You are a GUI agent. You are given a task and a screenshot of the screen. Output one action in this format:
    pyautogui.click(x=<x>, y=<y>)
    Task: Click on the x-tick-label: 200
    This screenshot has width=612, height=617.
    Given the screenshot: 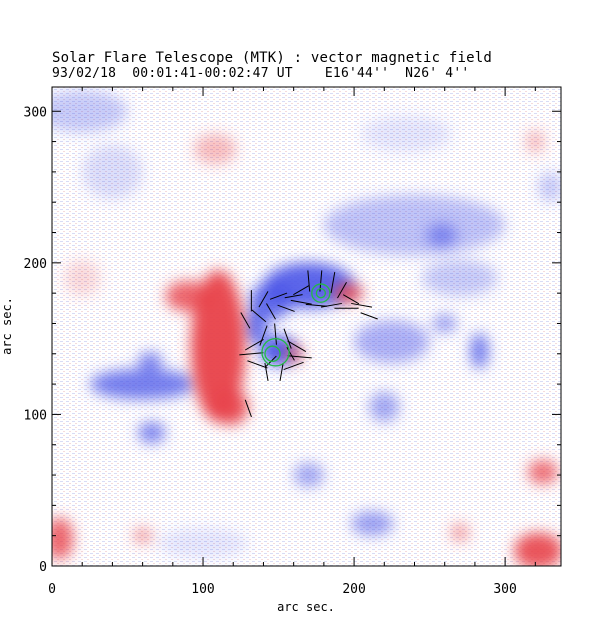 What is the action you would take?
    pyautogui.click(x=353, y=589)
    